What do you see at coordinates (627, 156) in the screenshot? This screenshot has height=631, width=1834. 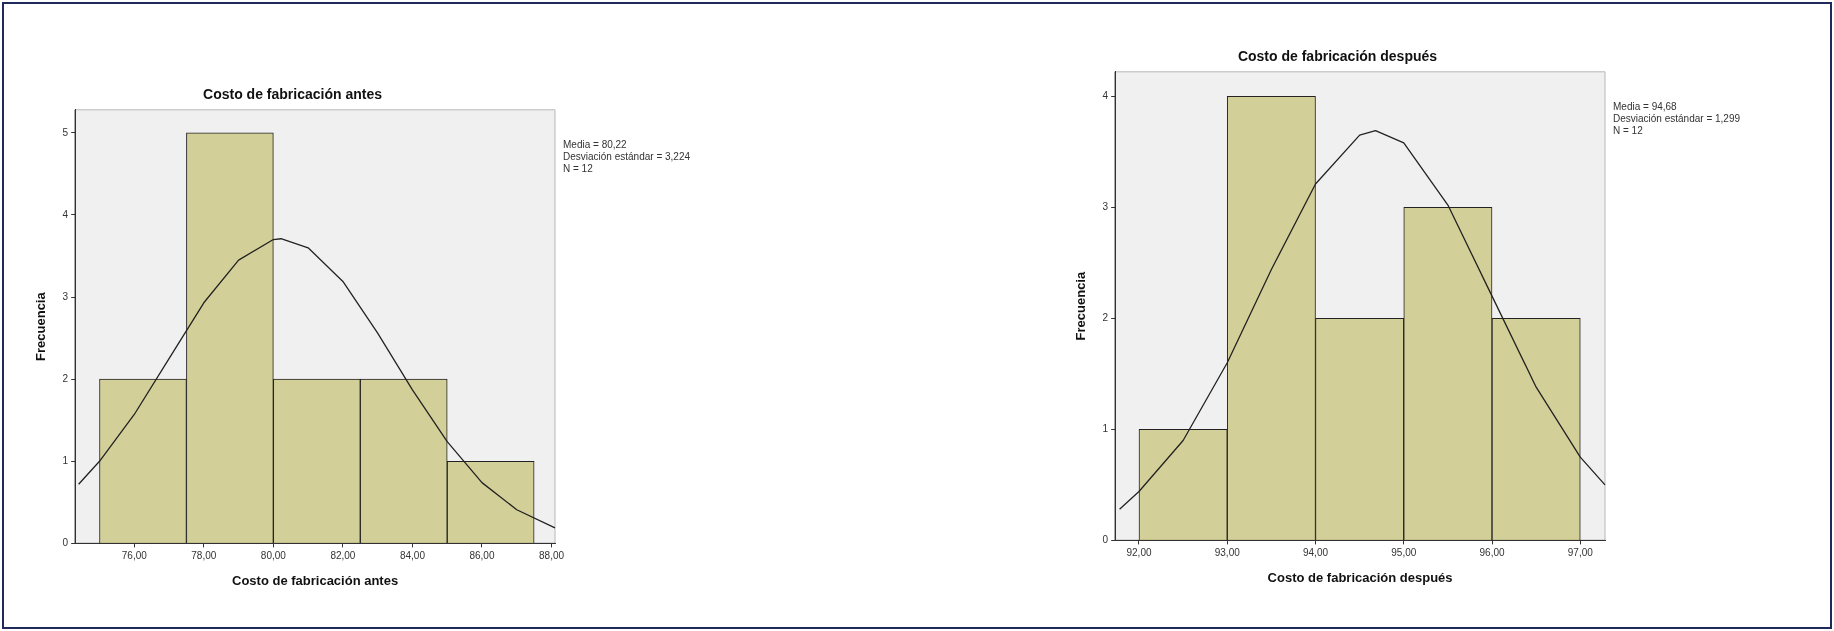 I see `text: Desviación estándar = 3,224` at bounding box center [627, 156].